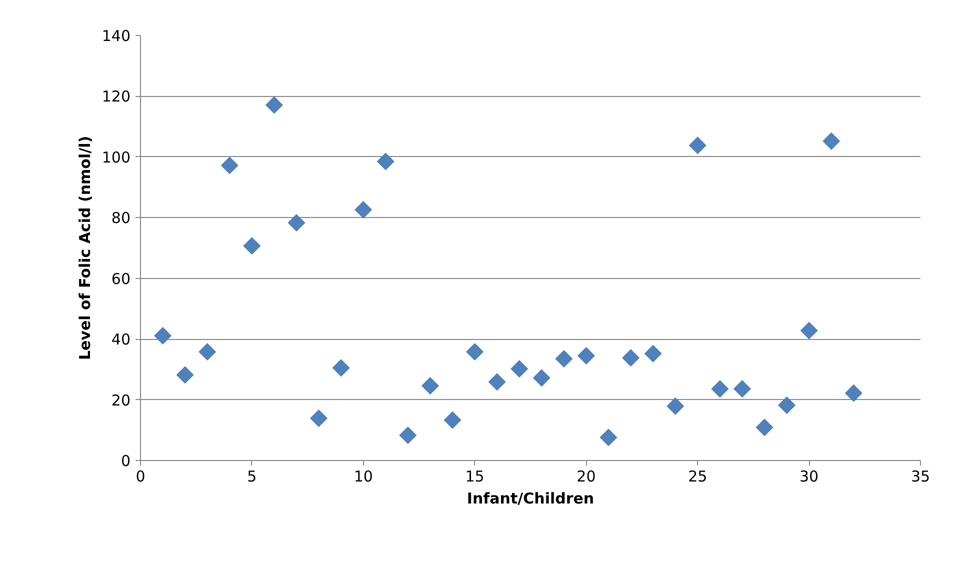 The width and height of the screenshot is (958, 579). What do you see at coordinates (121, 400) in the screenshot?
I see `y-tick-label: 20` at bounding box center [121, 400].